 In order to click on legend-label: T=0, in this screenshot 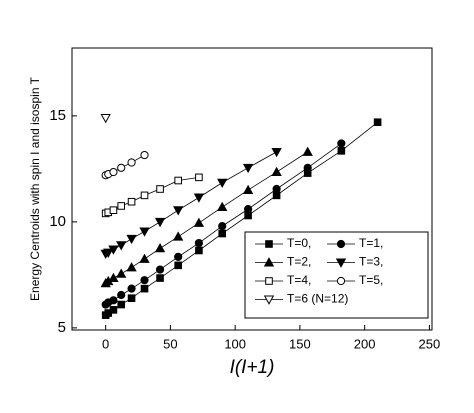, I will do `click(299, 243)`.